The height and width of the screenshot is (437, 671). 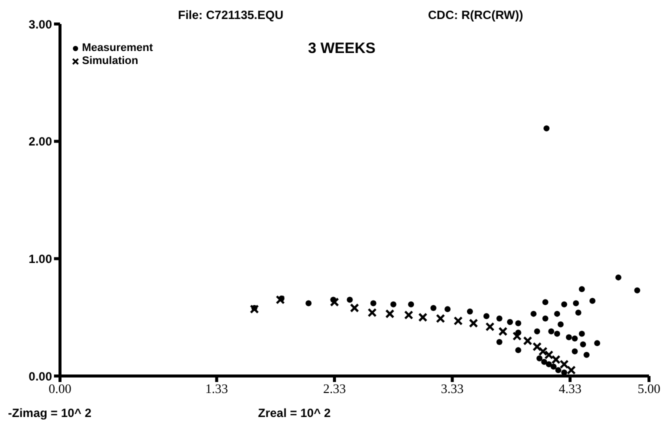 What do you see at coordinates (117, 48) in the screenshot?
I see `legend-label: Measurement` at bounding box center [117, 48].